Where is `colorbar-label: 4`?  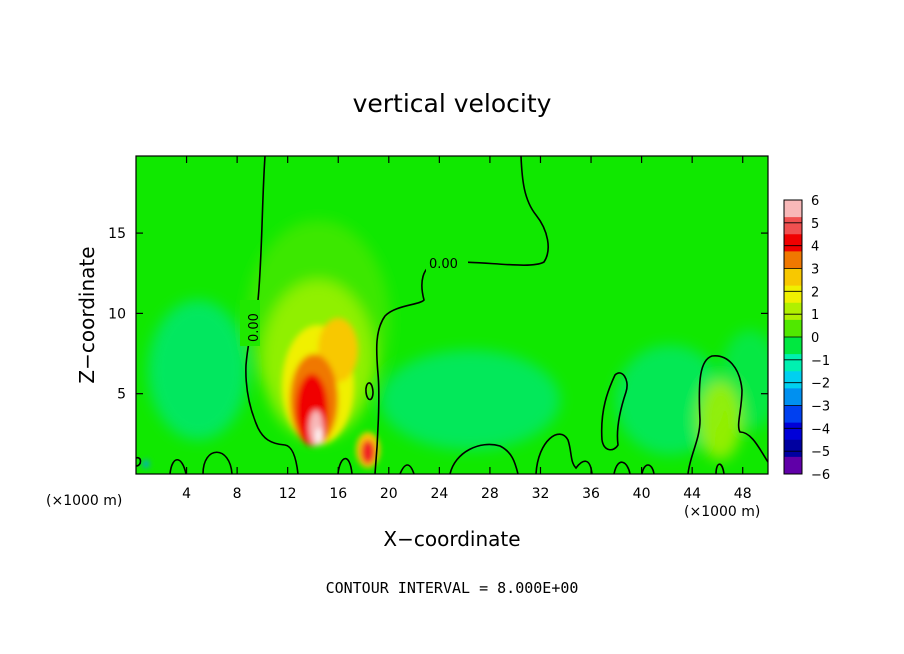
colorbar-label: 4 is located at coordinates (815, 247).